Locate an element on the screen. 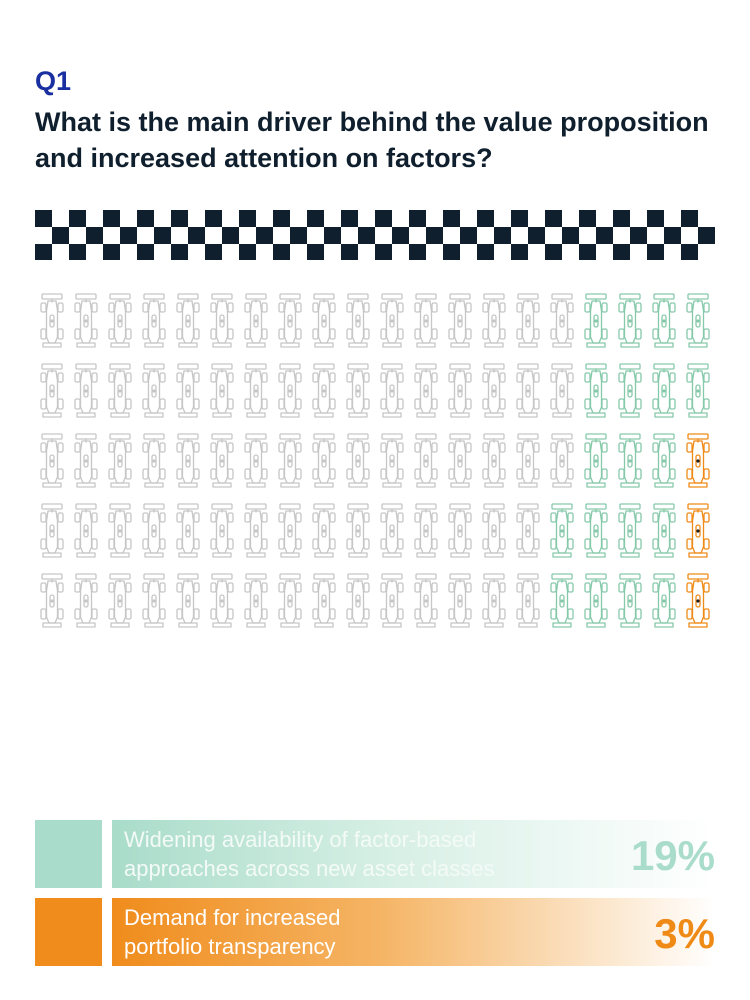 Image resolution: width=750 pixels, height=1000 pixels. legend-value: 19% is located at coordinates (672, 855).